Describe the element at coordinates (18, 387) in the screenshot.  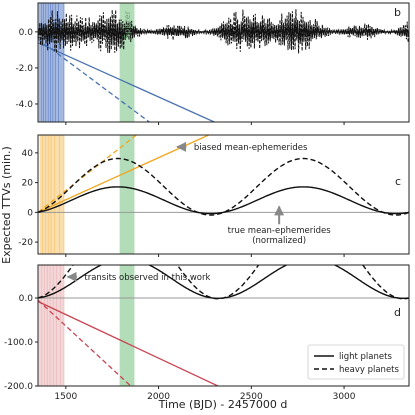
I see `y-tick-label: -200.0` at that location.